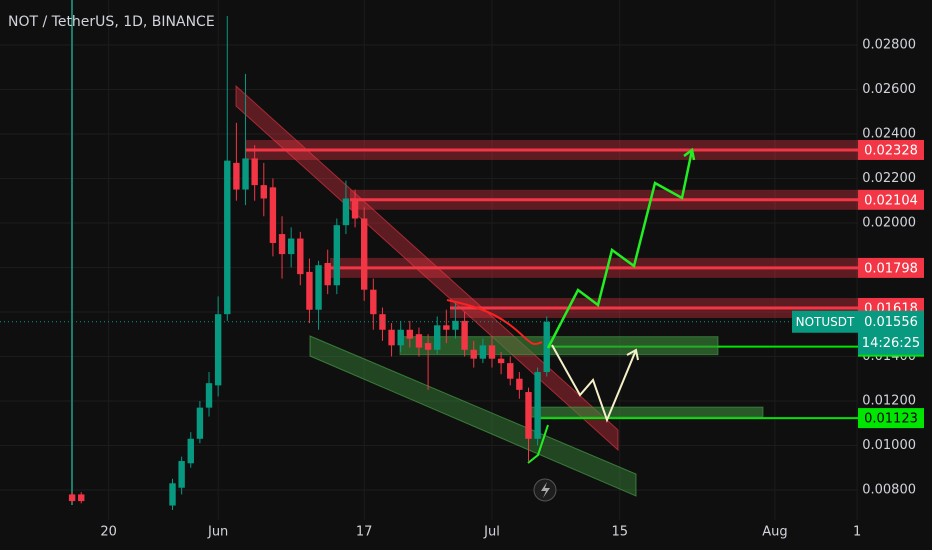 The height and width of the screenshot is (550, 932). Describe the element at coordinates (545, 490) in the screenshot. I see `lightning-icon` at that location.